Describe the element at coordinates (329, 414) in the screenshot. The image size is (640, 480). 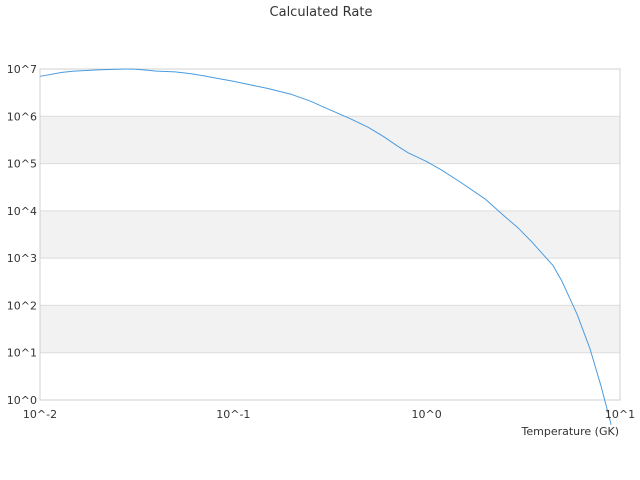
I see `x-axis-ticks: 10^-2 10^-1 10^0 10^1` at that location.